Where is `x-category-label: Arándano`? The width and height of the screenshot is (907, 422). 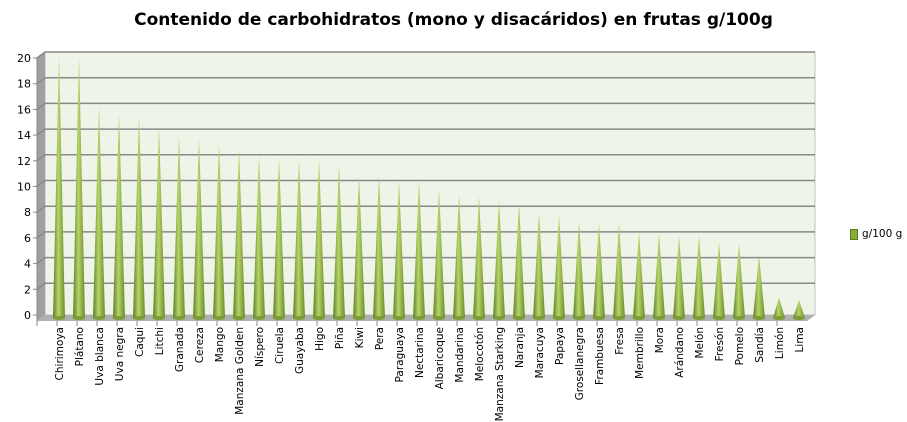 x-category-label: Arándano is located at coordinates (680, 352).